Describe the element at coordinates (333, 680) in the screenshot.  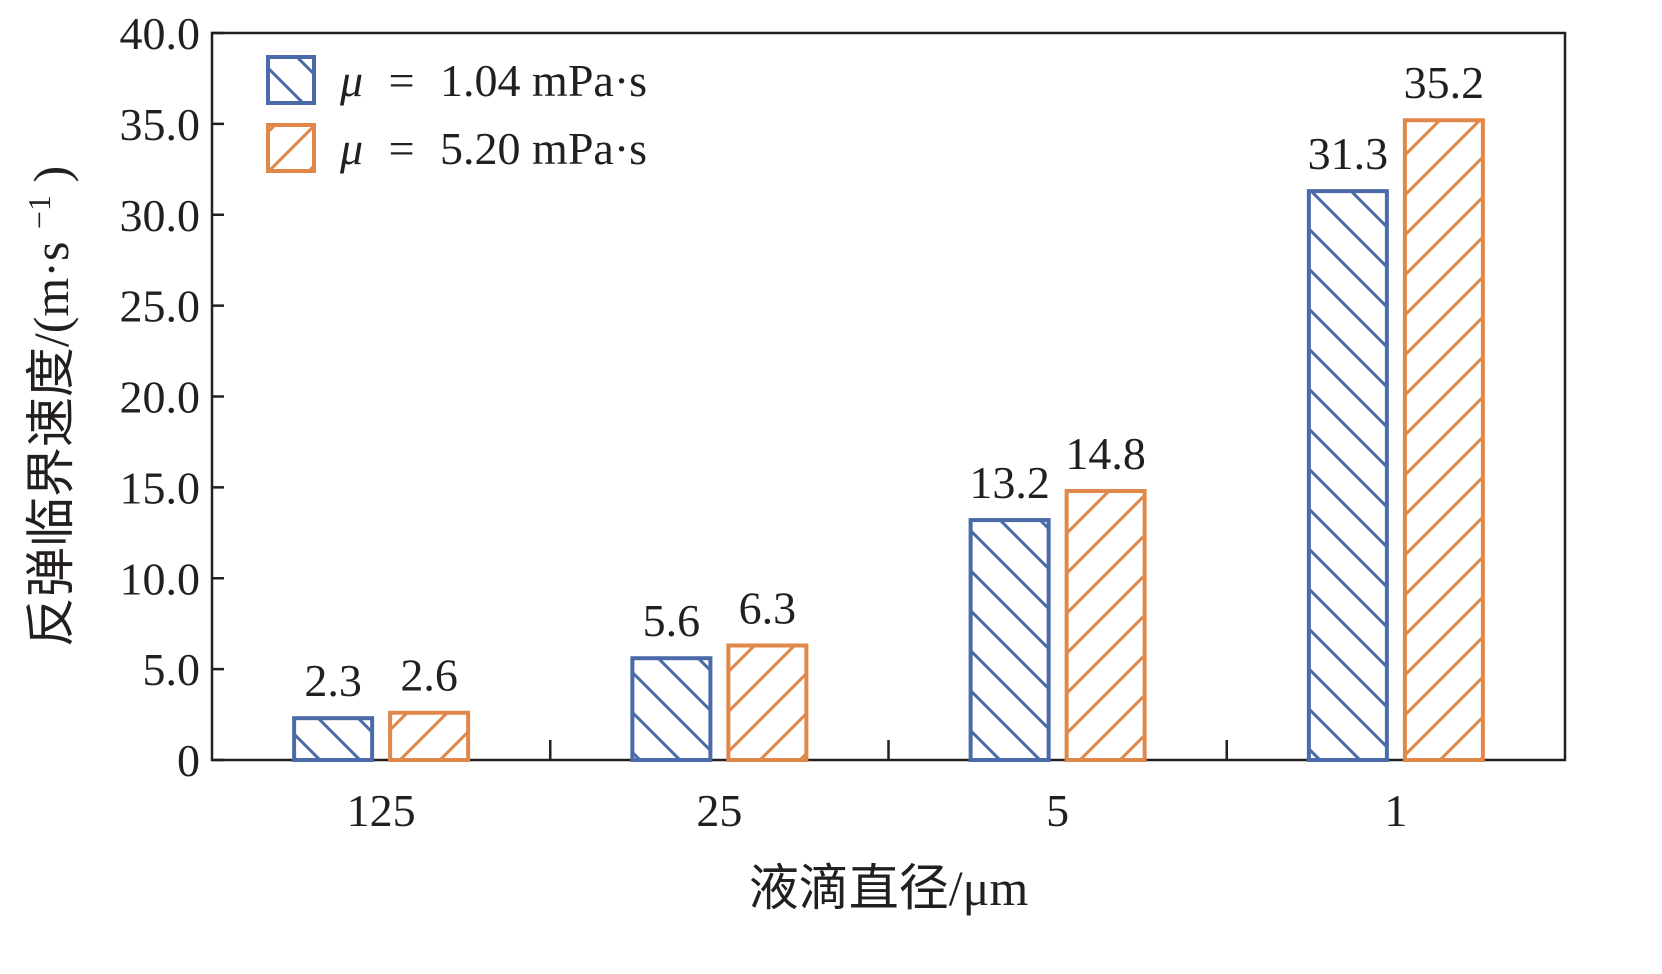
I see `data-label-series-1-125: 2.3` at that location.